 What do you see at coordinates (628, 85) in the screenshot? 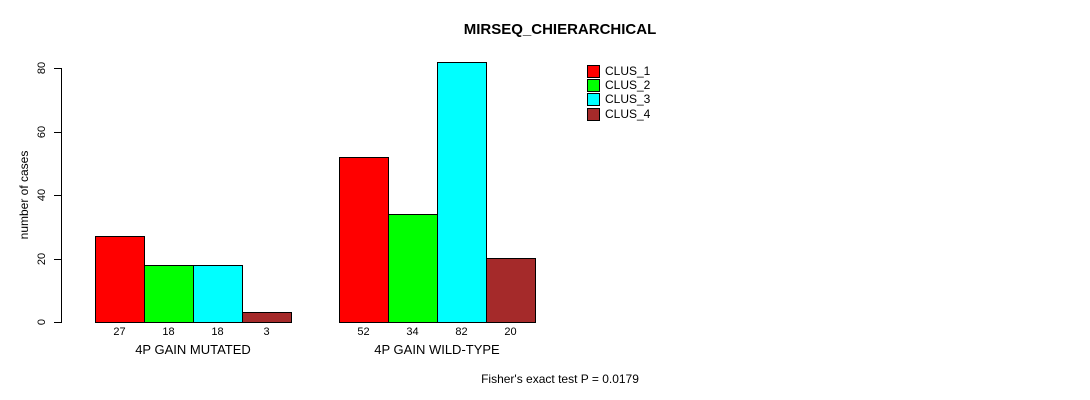
I see `legend-item-label: CLUS_2` at bounding box center [628, 85].